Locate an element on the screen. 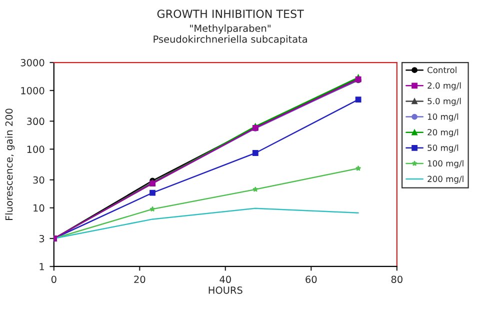 The width and height of the screenshot is (490, 329). y-tick-label: 1 is located at coordinates (42, 266).